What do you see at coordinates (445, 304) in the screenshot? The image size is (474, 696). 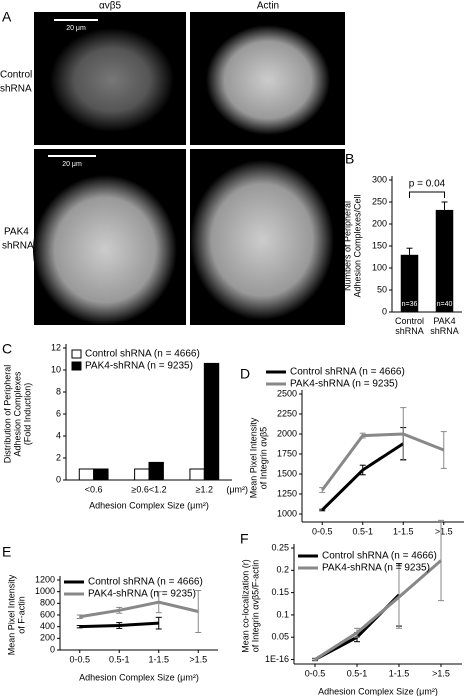 I see `bar-note: n=40` at bounding box center [445, 304].